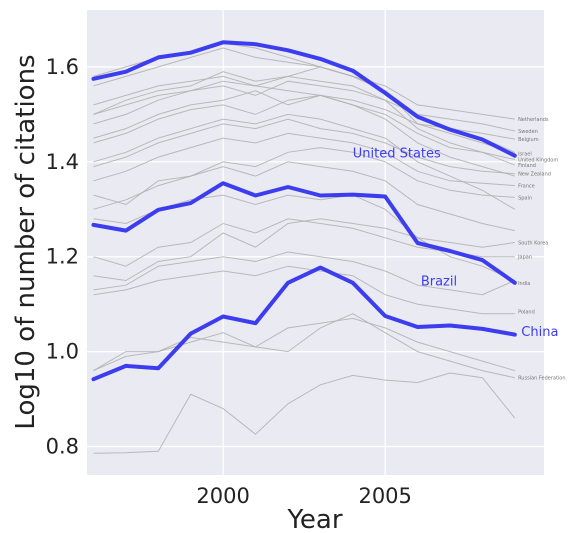  Describe the element at coordinates (304, 106) in the screenshot. I see `series-line-sweden` at that location.